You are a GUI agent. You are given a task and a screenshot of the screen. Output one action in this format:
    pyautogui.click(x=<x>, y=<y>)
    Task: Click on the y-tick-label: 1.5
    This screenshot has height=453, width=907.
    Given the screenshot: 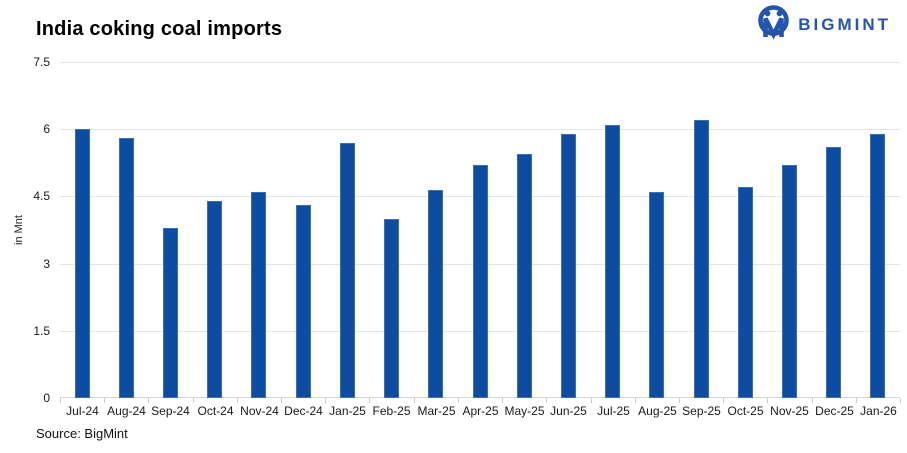 What is the action you would take?
    pyautogui.click(x=41, y=331)
    